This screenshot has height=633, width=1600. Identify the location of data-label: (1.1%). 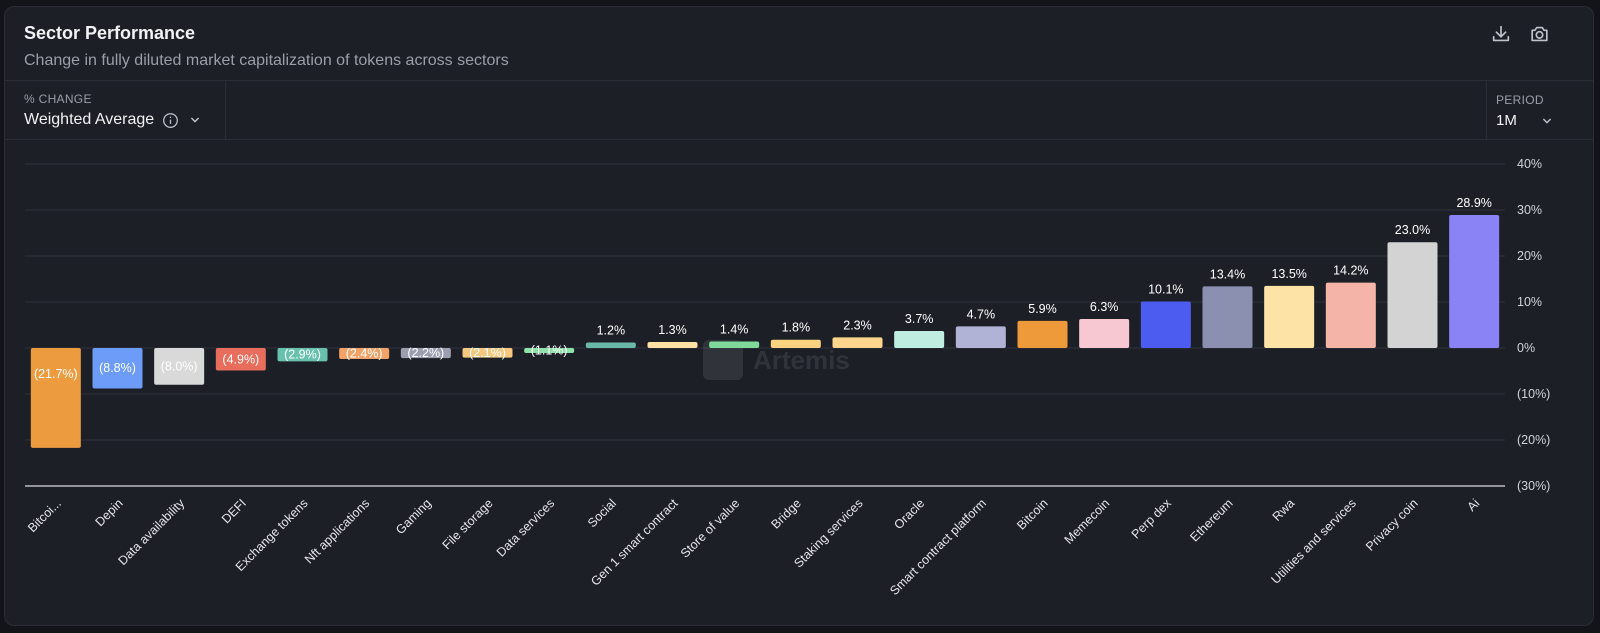
(549, 351).